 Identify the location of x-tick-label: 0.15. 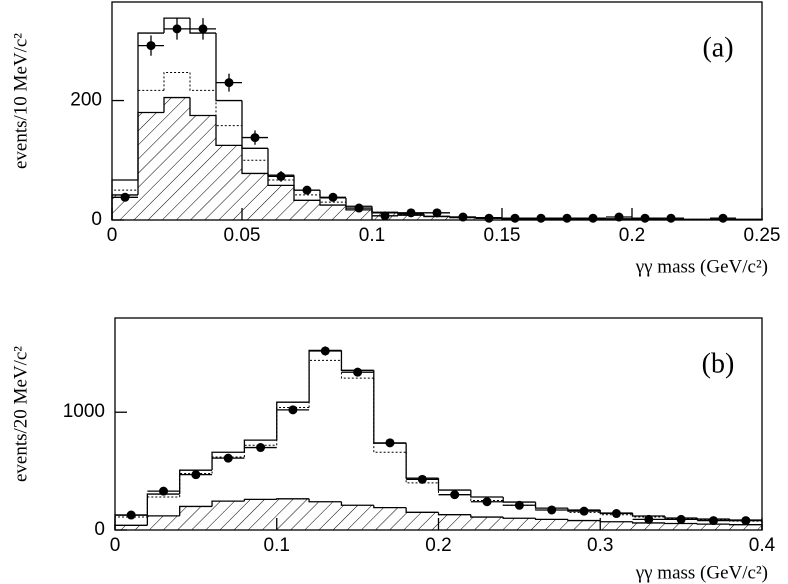
(502, 235).